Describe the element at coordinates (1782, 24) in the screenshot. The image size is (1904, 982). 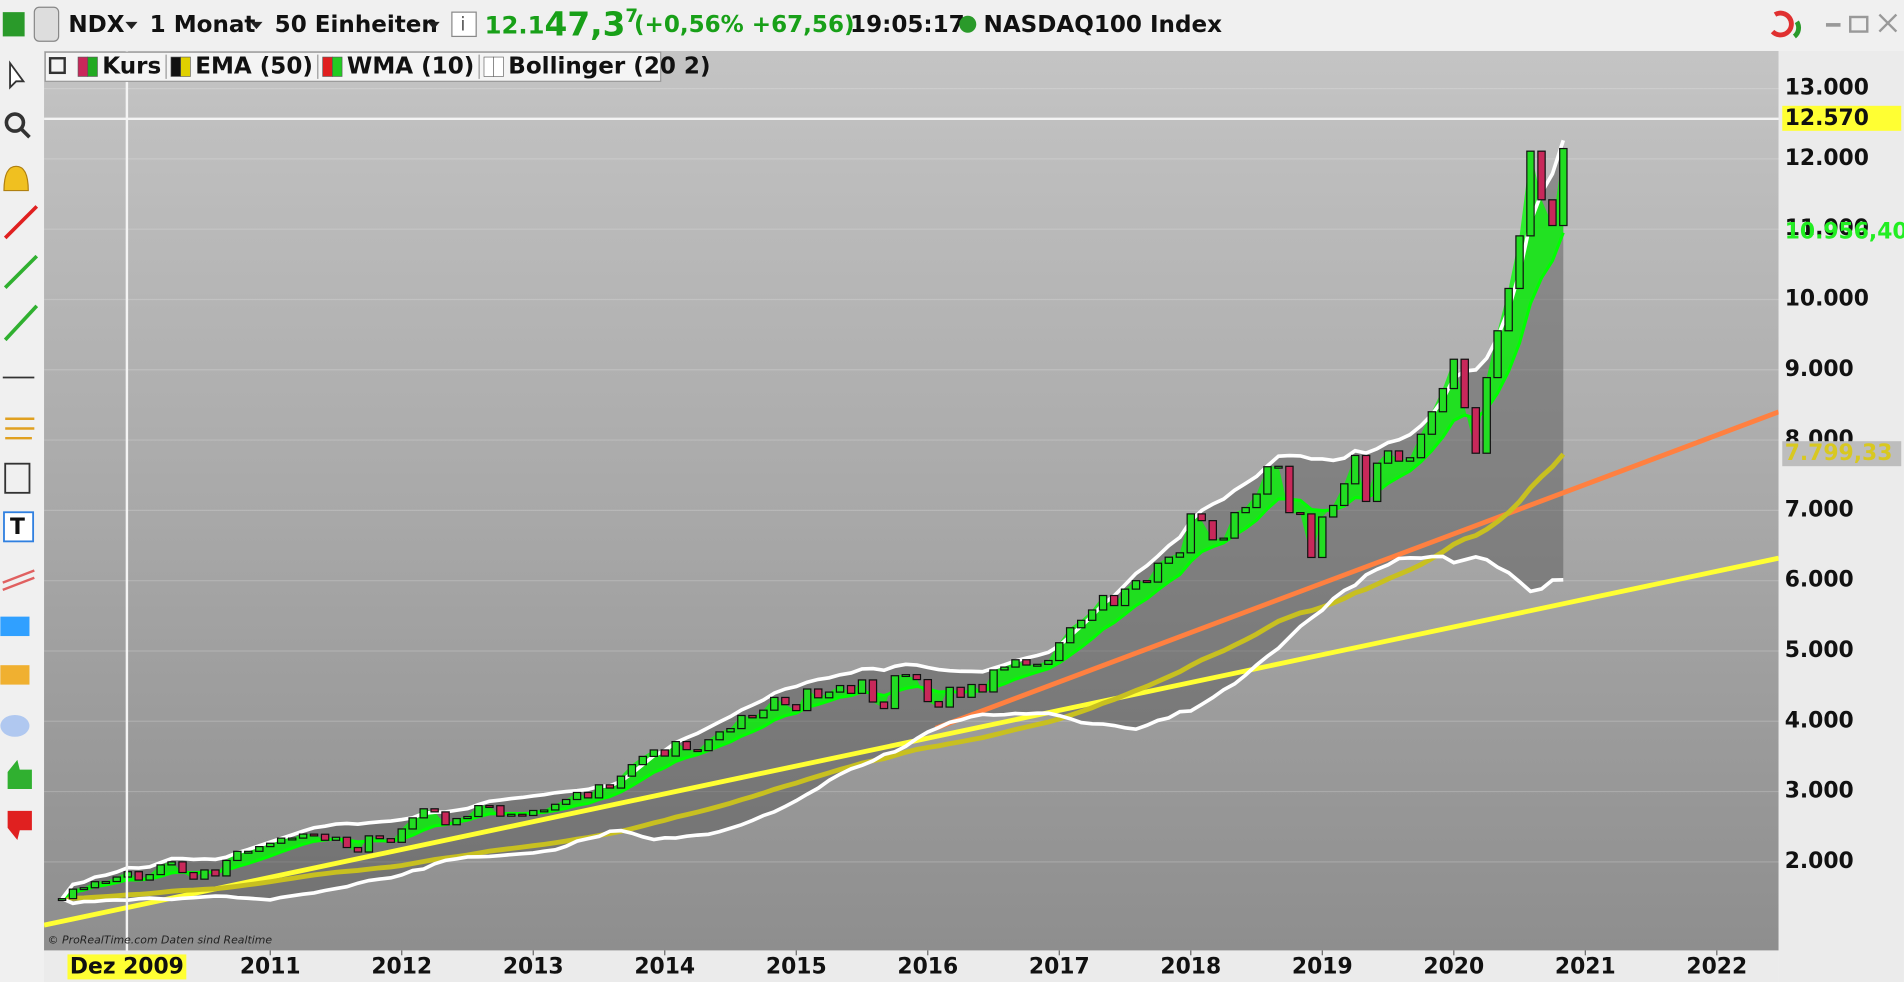
I see `refresh-icon` at that location.